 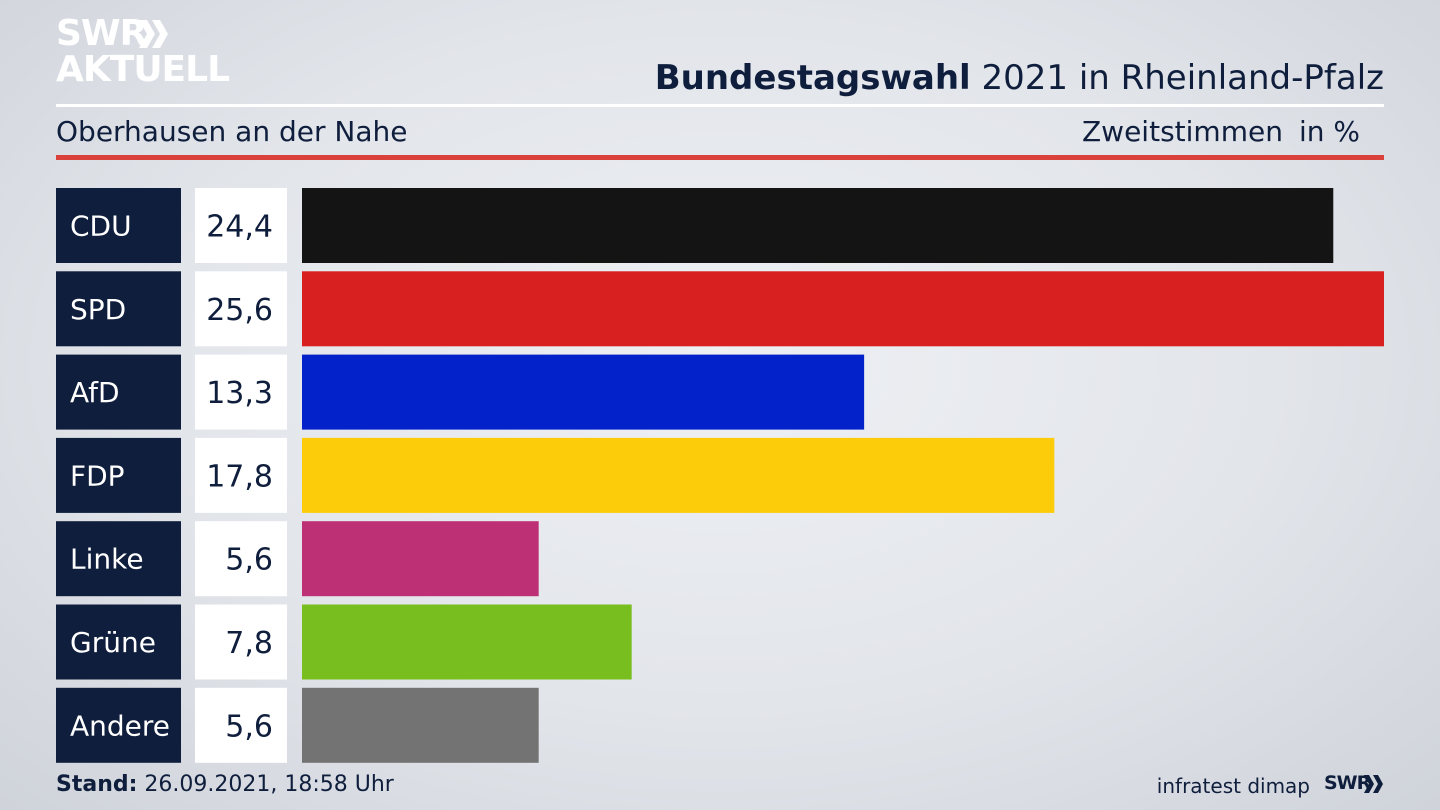 I want to click on header-divider, so click(x=720, y=105).